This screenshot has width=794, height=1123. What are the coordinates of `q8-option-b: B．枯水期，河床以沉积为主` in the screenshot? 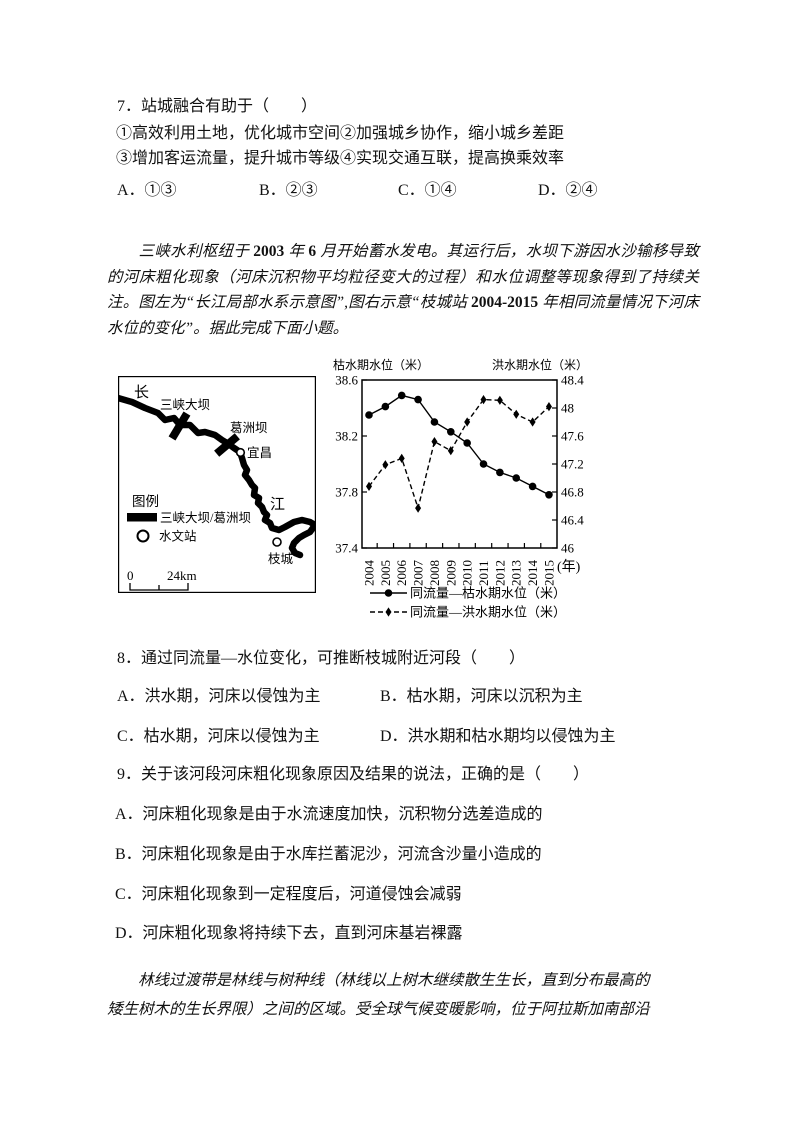 It's located at (481, 696).